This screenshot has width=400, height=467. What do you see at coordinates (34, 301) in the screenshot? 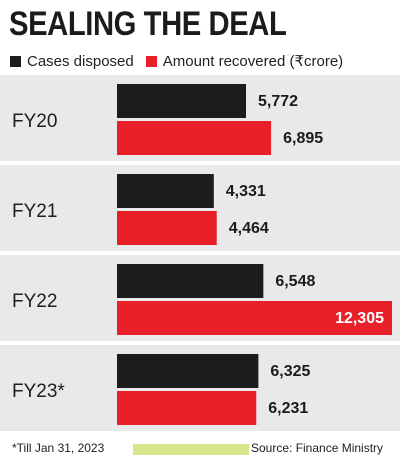
I see `category-label: FY22` at bounding box center [34, 301].